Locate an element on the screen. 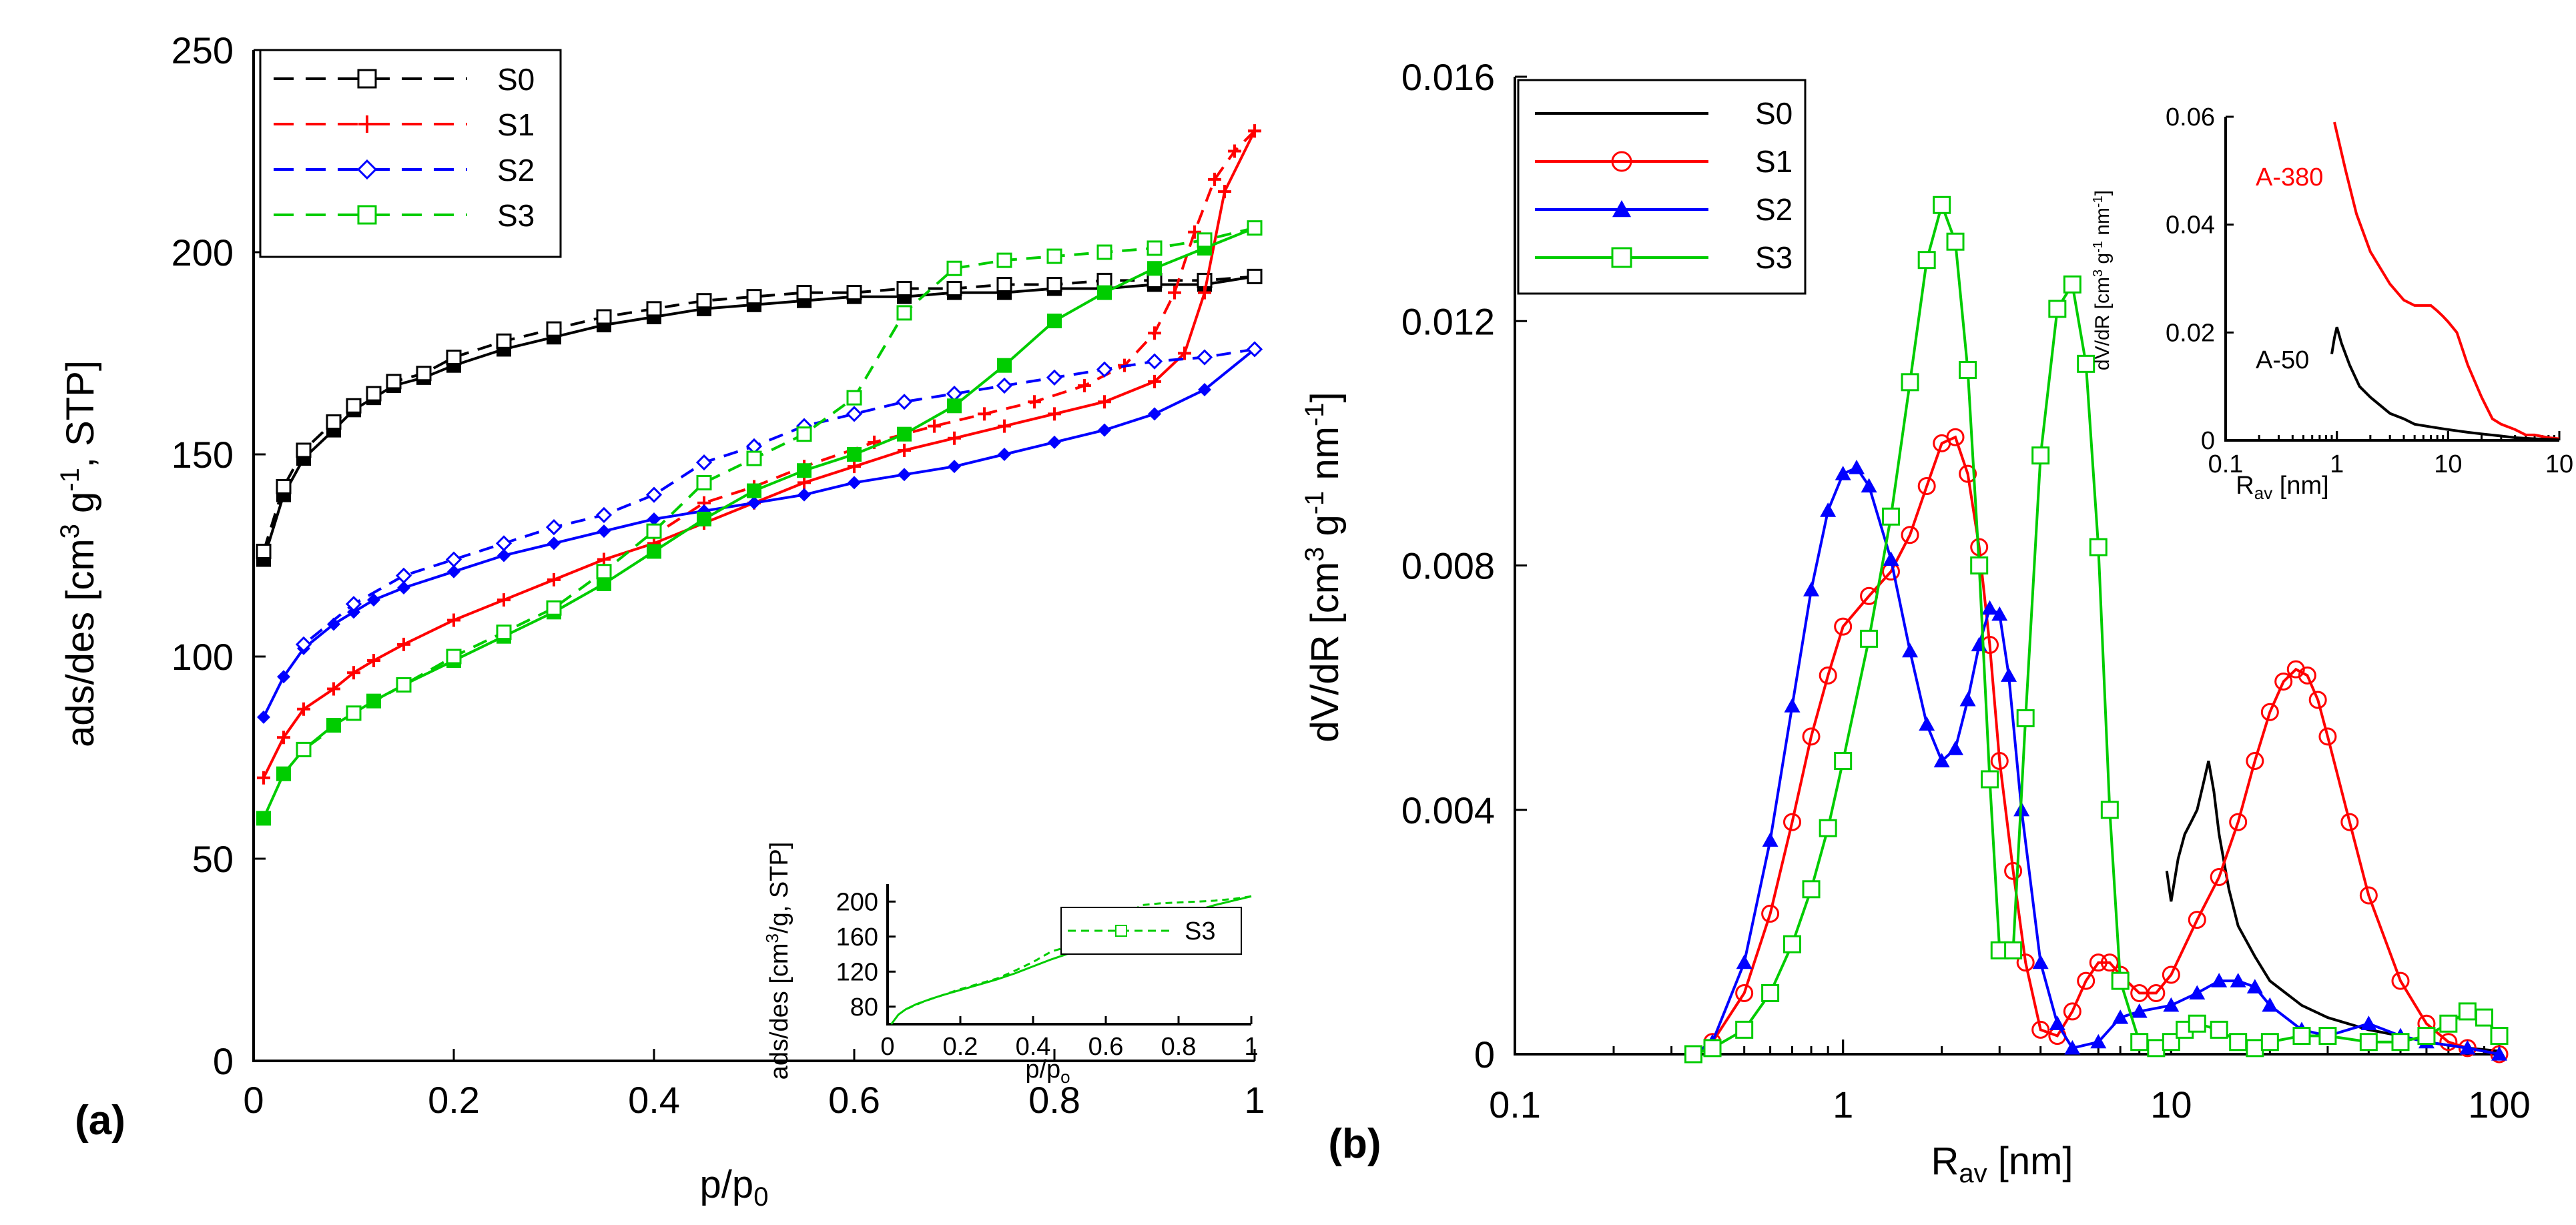 The width and height of the screenshot is (2576, 1225). x-axis-label: Rav [nm] is located at coordinates (2002, 1164).